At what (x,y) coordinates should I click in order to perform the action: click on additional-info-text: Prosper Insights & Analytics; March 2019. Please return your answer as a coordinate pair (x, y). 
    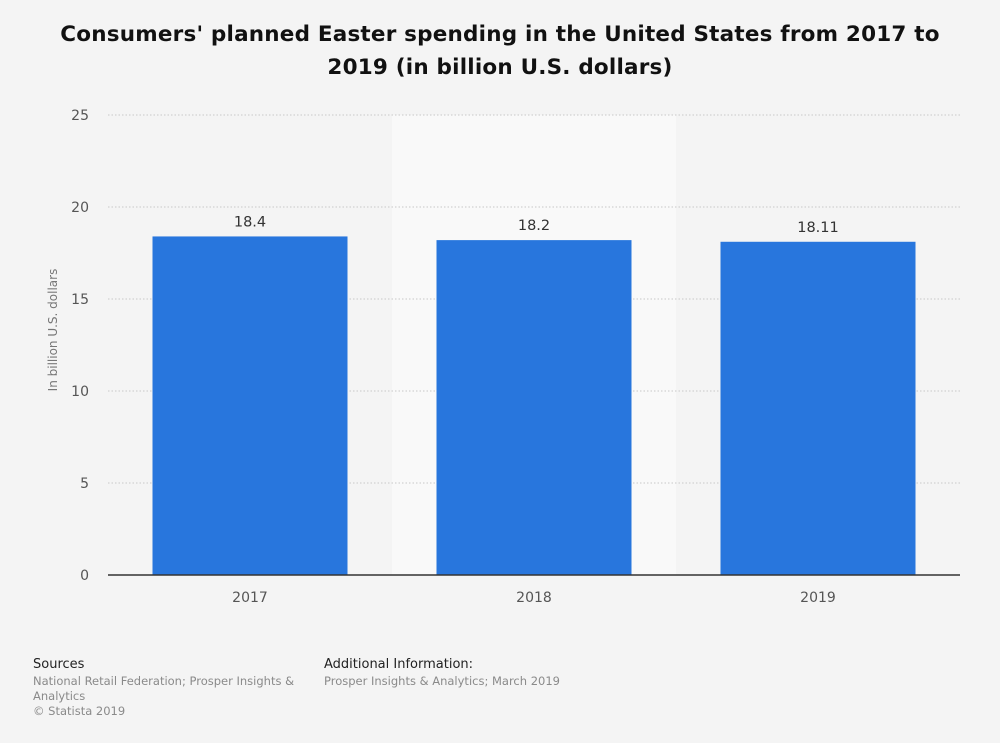
    Looking at the image, I should click on (442, 681).